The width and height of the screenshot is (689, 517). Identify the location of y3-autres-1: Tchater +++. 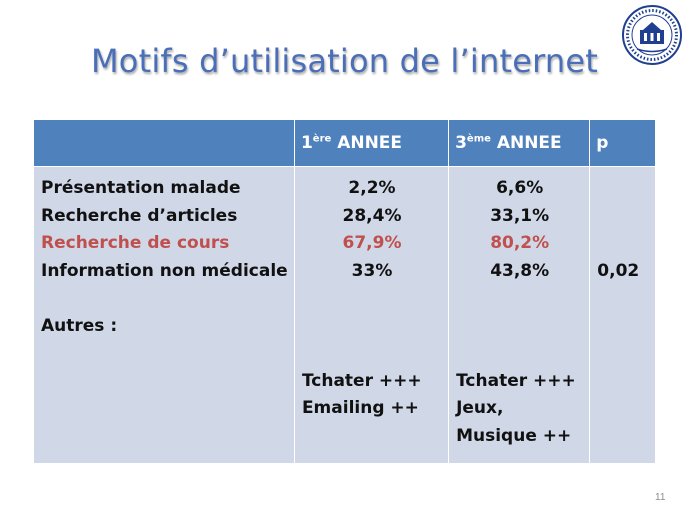
(516, 380).